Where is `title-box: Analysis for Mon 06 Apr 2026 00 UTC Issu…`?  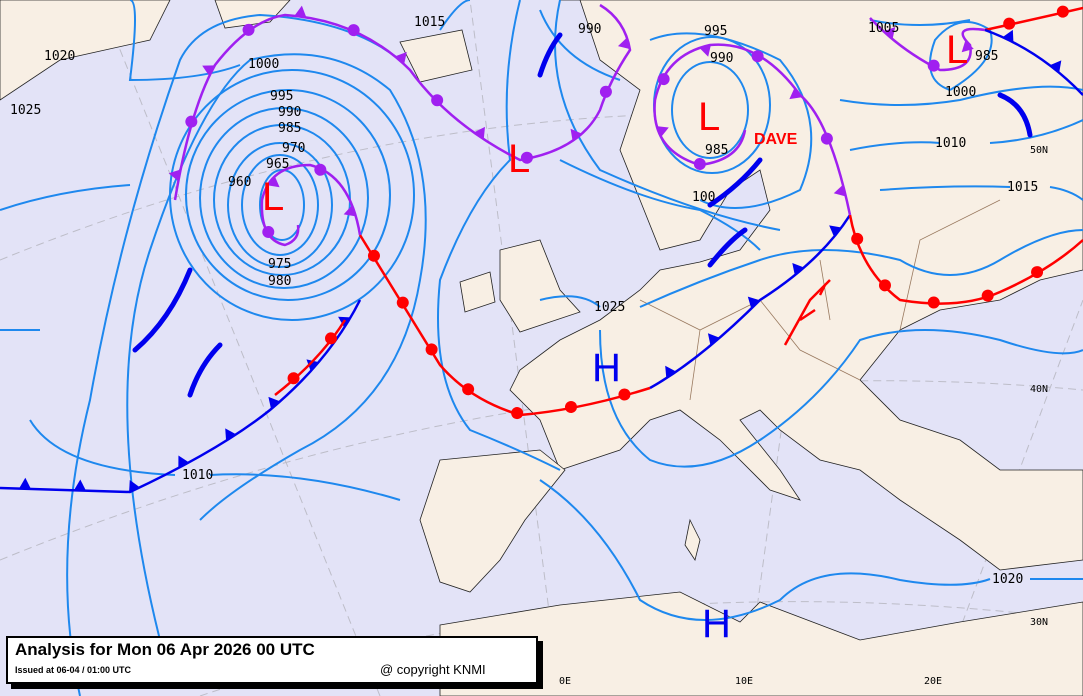 title-box: Analysis for Mon 06 Apr 2026 00 UTC Issu… is located at coordinates (272, 660).